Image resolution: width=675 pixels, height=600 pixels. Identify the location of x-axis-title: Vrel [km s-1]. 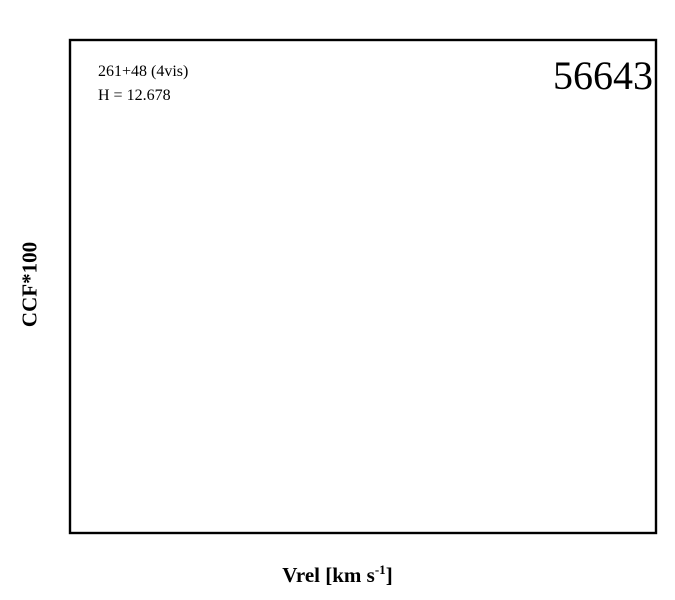
(337, 575).